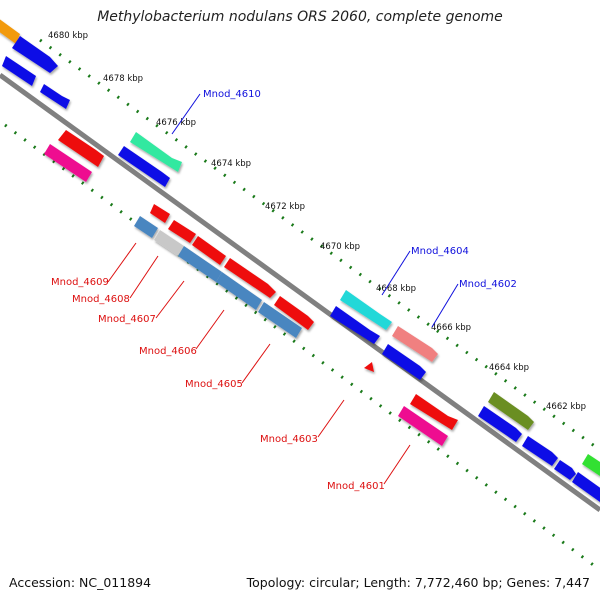 The height and width of the screenshot is (600, 600). Describe the element at coordinates (80, 582) in the screenshot. I see `accession-text: Accession: NC_011894` at that location.